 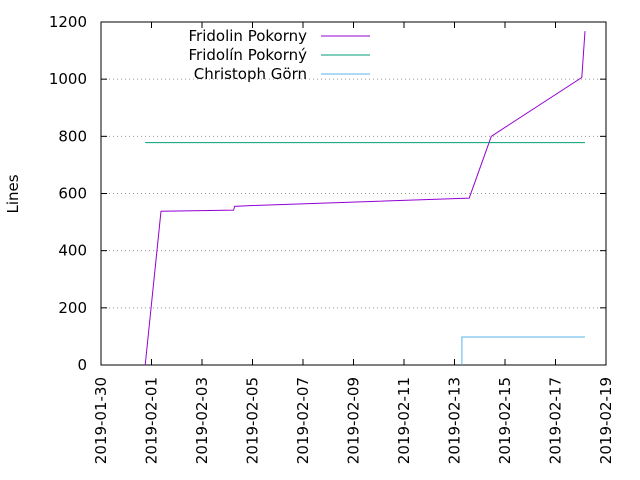 What do you see at coordinates (455, 420) in the screenshot?
I see `x-tick-label: 2019-02-13` at bounding box center [455, 420].